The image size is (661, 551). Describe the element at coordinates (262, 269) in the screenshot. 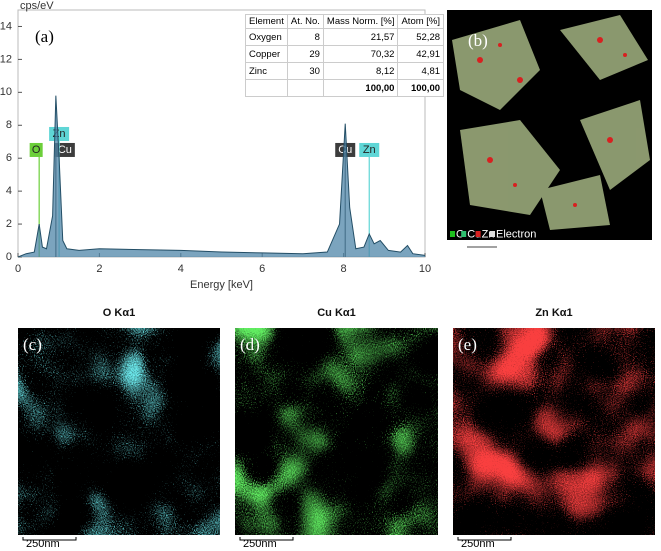

I see `x-tick-label: 6` at that location.